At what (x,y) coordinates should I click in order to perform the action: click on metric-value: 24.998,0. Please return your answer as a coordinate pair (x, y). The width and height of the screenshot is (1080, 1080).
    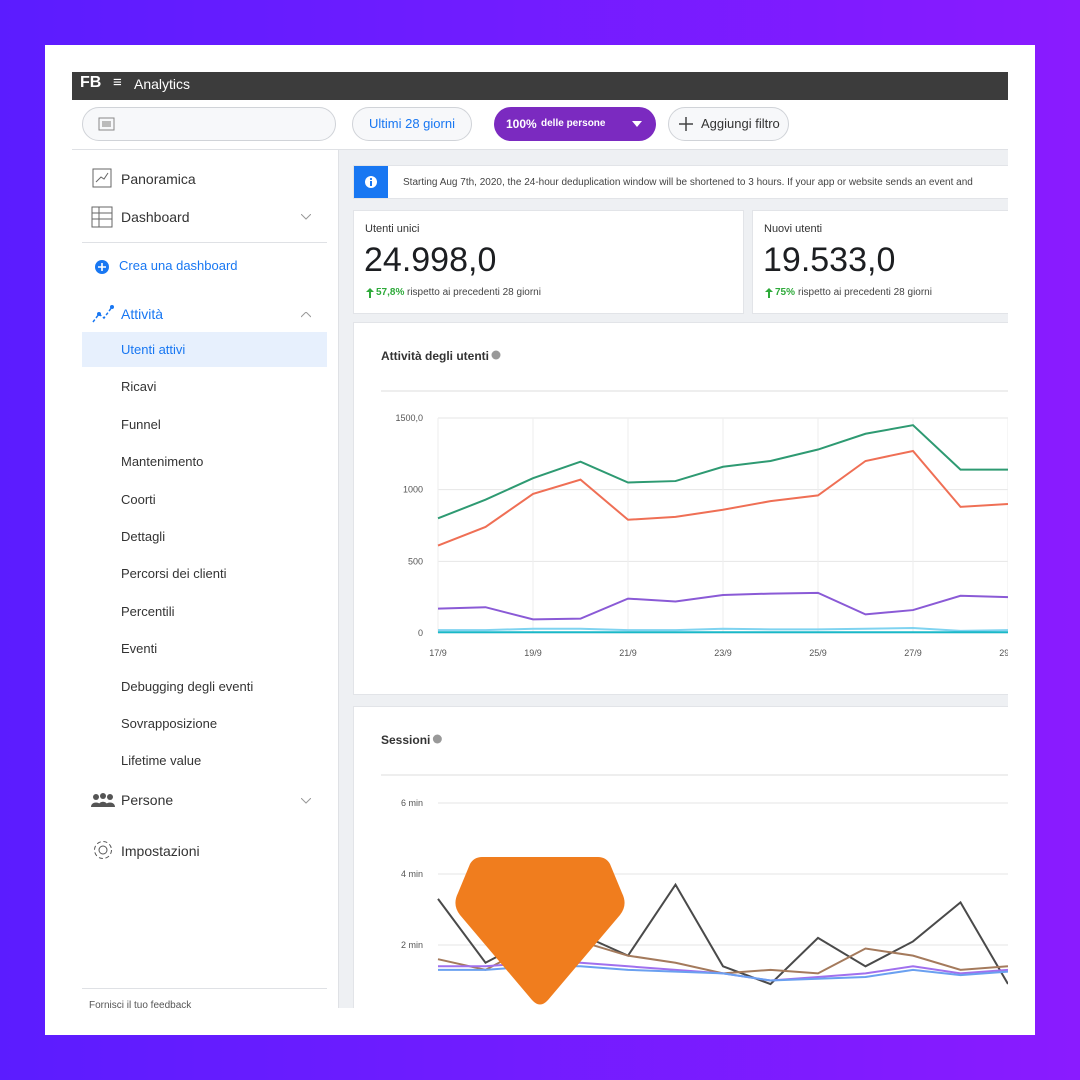
    Looking at the image, I should click on (430, 260).